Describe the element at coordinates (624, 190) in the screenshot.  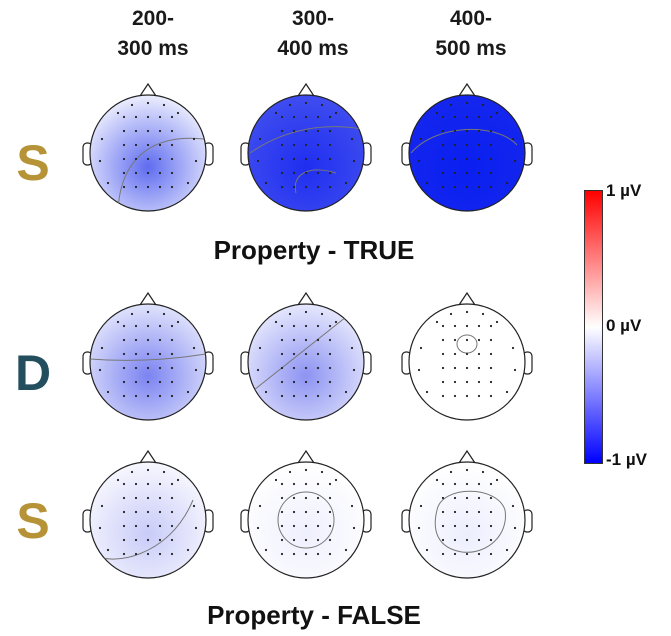
I see `colorbar-max-label: 1 µV` at that location.